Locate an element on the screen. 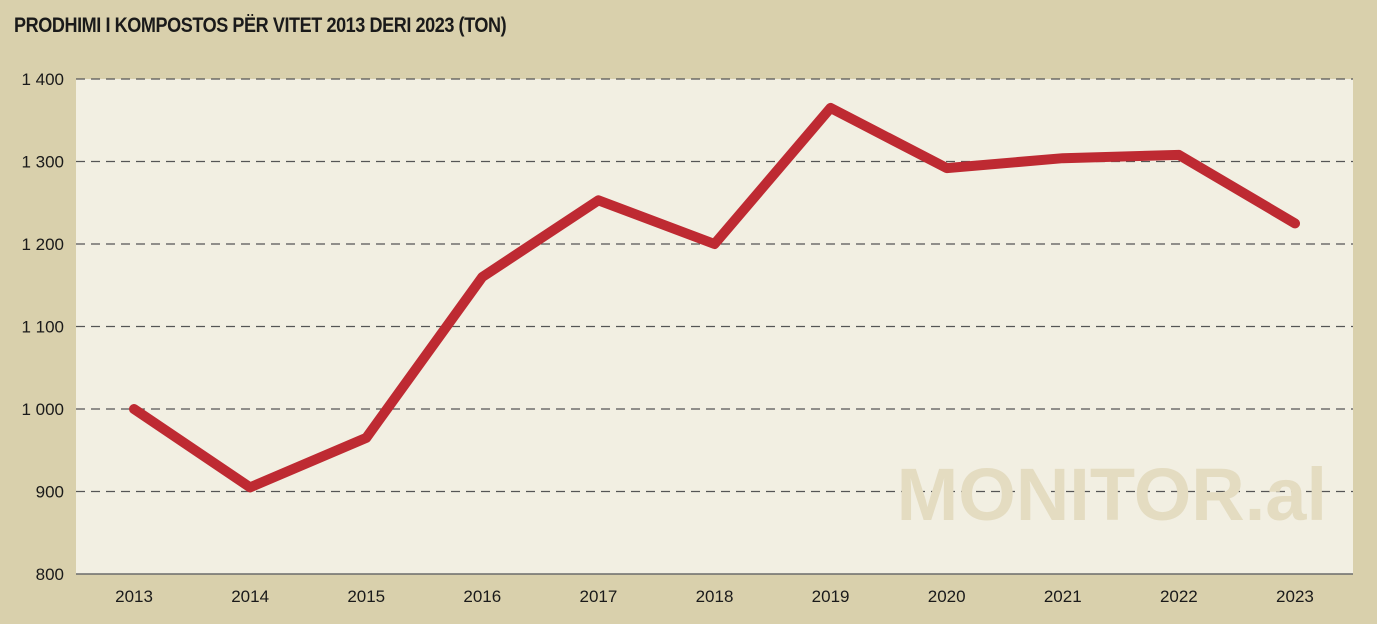 The width and height of the screenshot is (1377, 624). x-tick-label: 2023 is located at coordinates (1295, 596).